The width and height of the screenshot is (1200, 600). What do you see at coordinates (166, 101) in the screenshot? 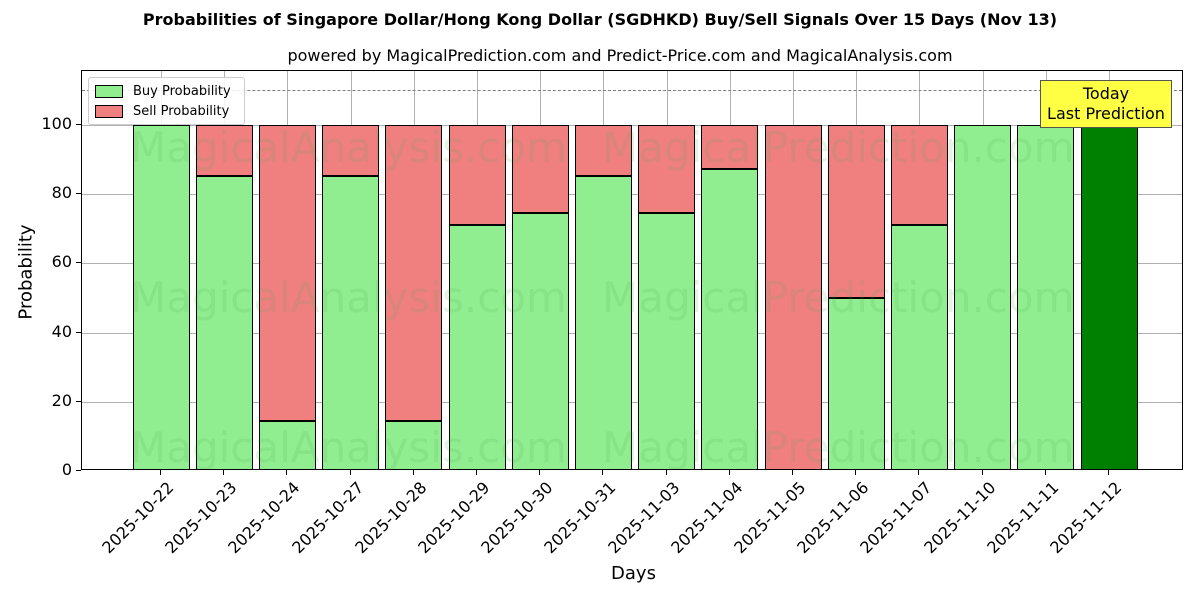
I see `legend: Buy Probability Sell Probability` at bounding box center [166, 101].